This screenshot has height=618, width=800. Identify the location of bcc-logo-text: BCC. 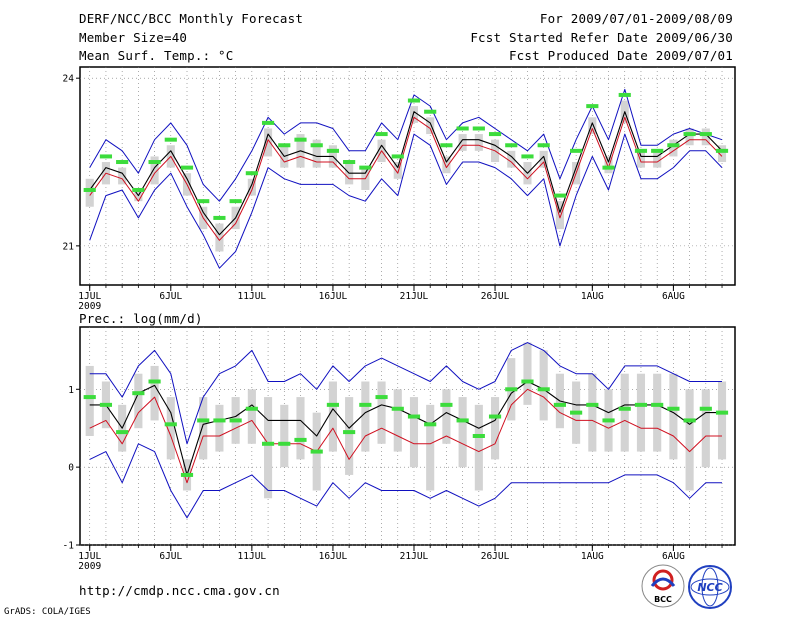
(663, 599).